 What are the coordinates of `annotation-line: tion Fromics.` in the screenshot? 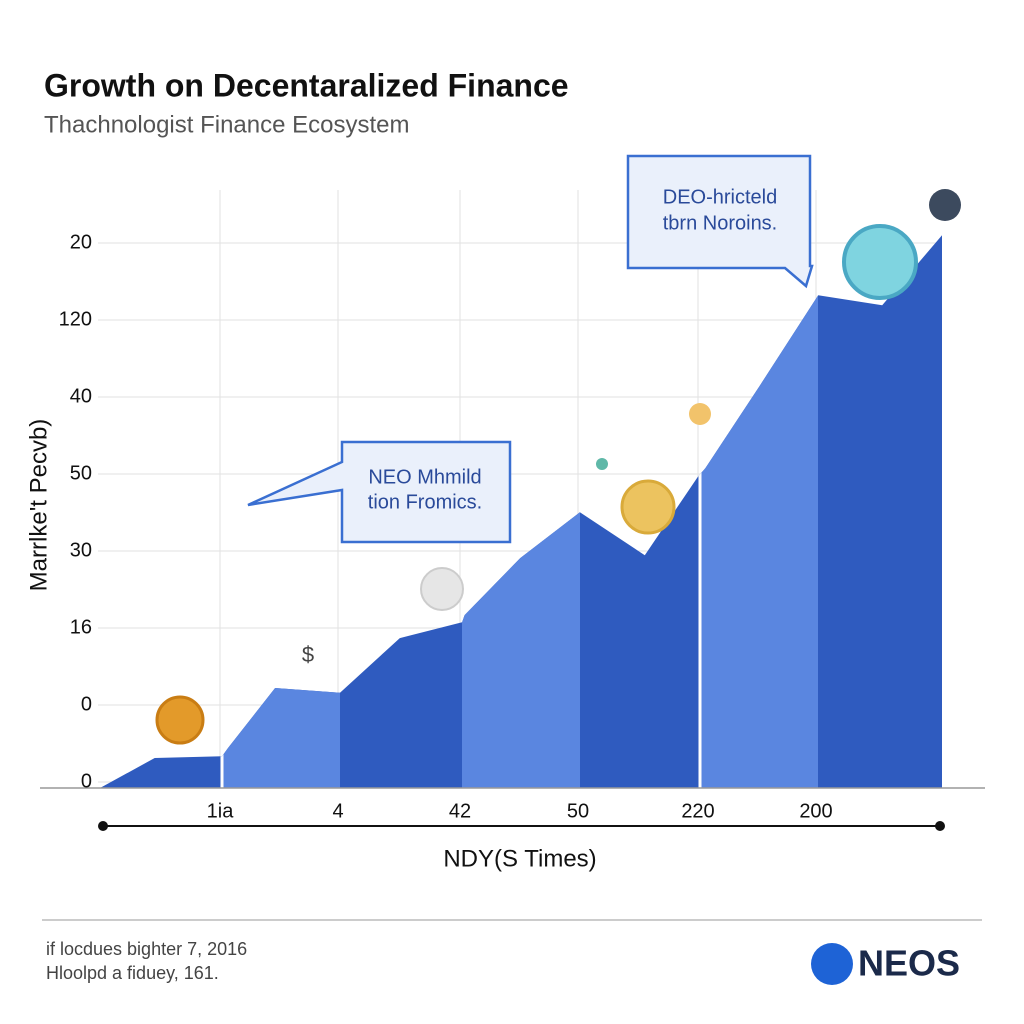 It's located at (425, 502).